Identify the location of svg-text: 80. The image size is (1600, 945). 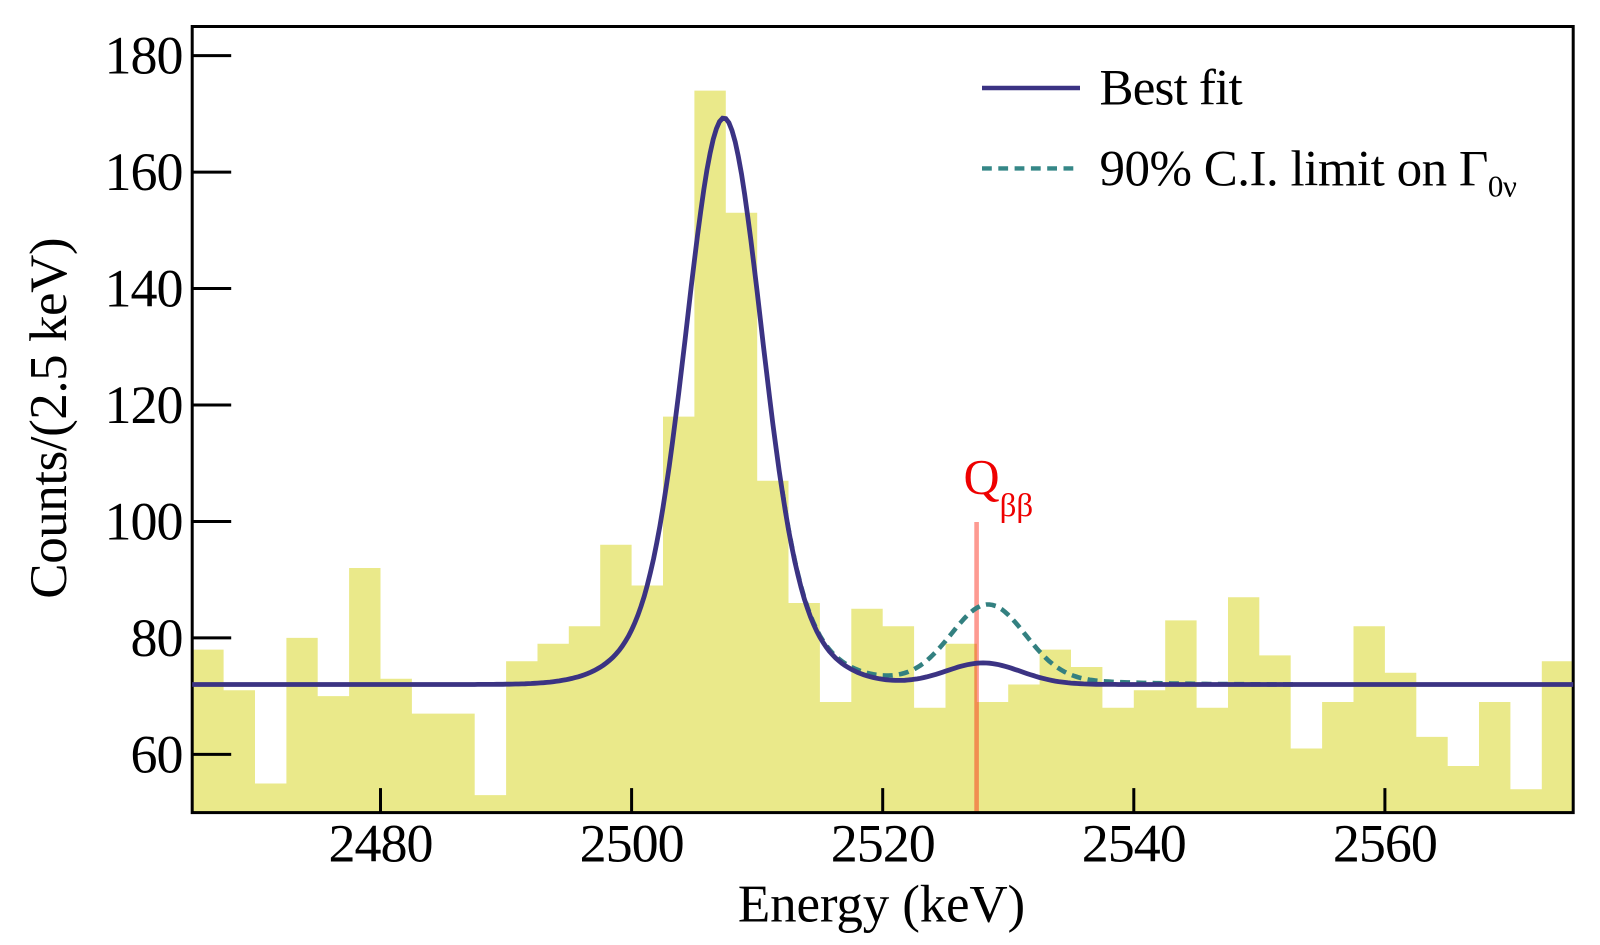
(157, 638).